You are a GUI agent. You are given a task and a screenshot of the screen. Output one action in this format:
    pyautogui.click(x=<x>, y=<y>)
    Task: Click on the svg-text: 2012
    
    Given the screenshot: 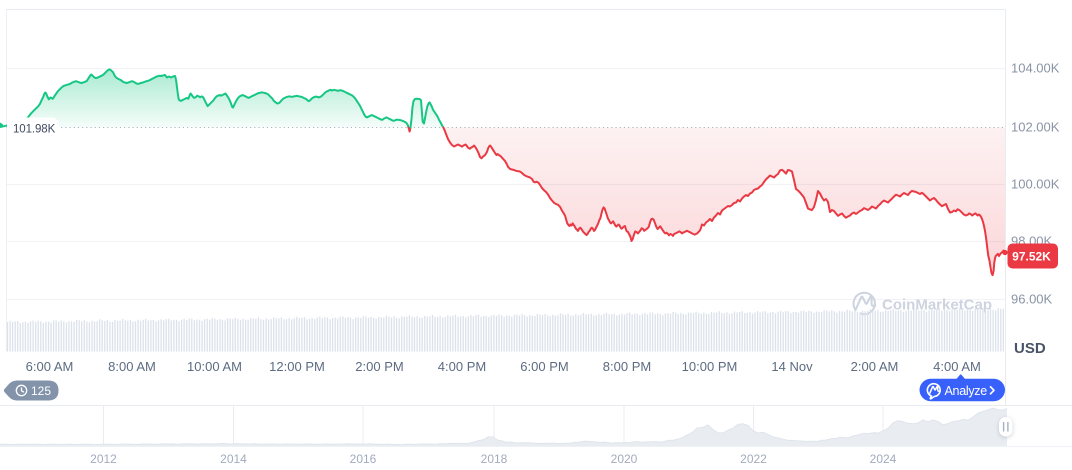 What is the action you would take?
    pyautogui.click(x=103, y=459)
    